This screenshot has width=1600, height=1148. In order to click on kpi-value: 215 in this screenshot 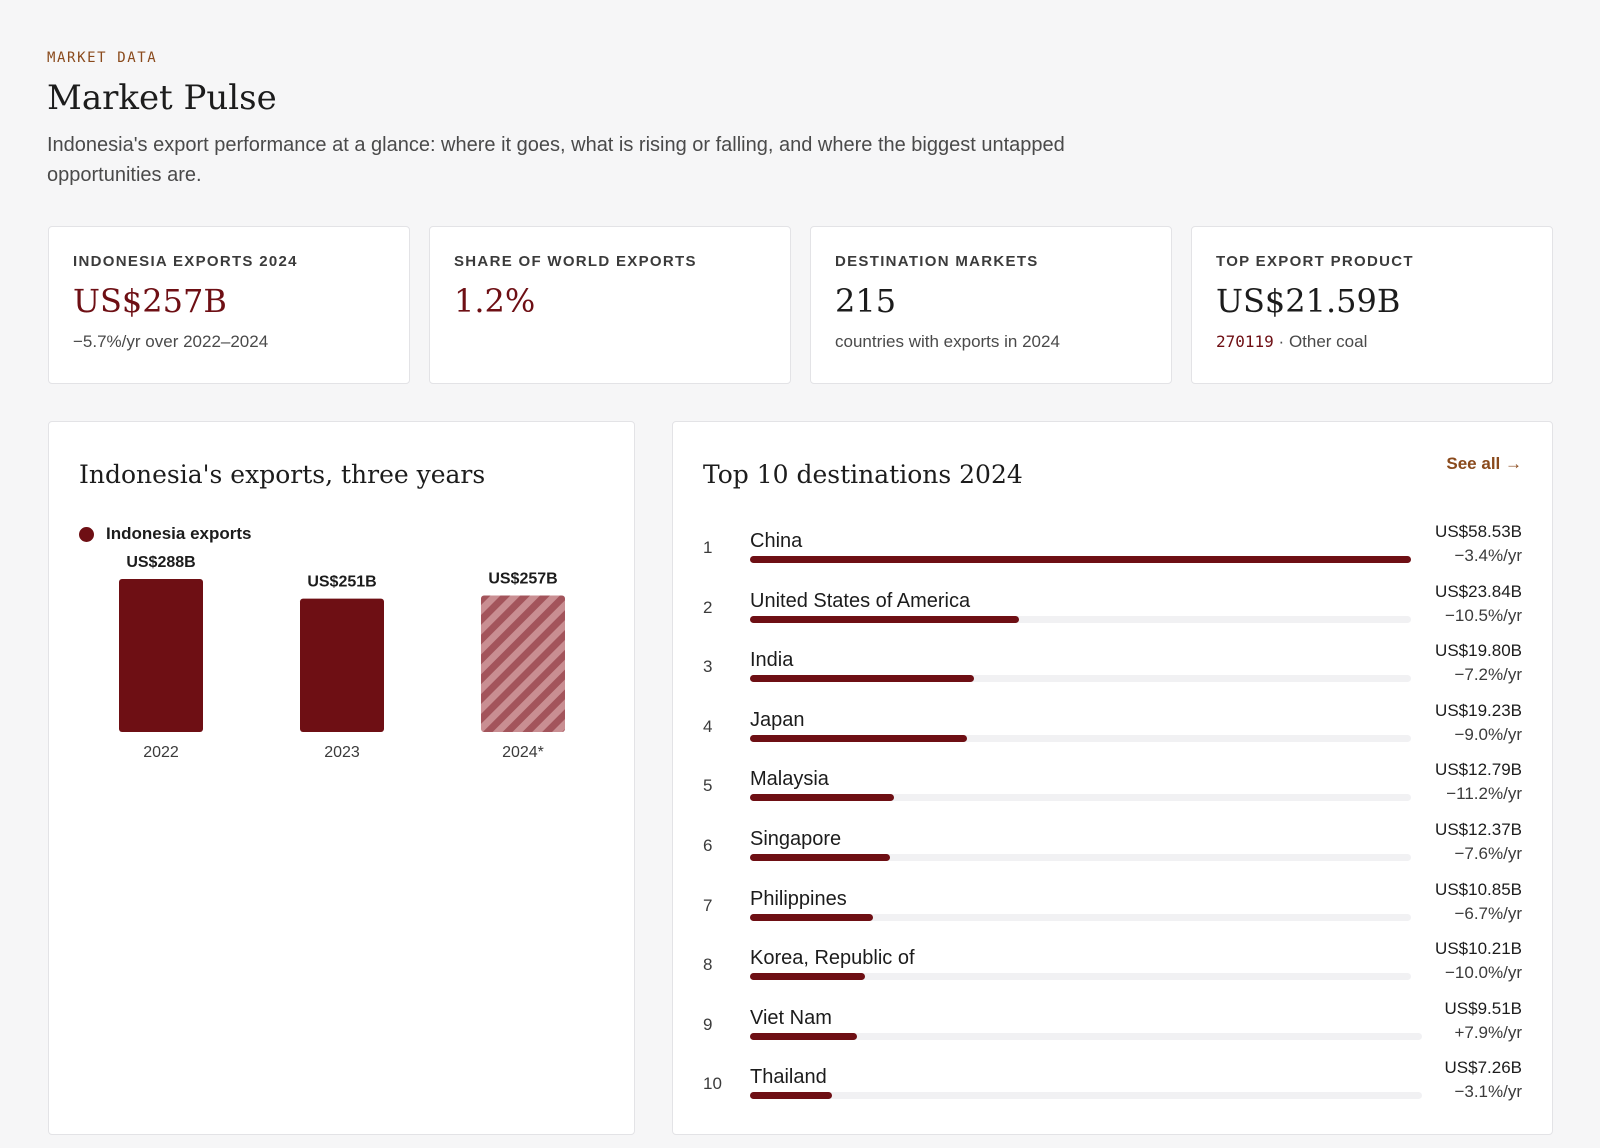, I will do `click(866, 301)`.